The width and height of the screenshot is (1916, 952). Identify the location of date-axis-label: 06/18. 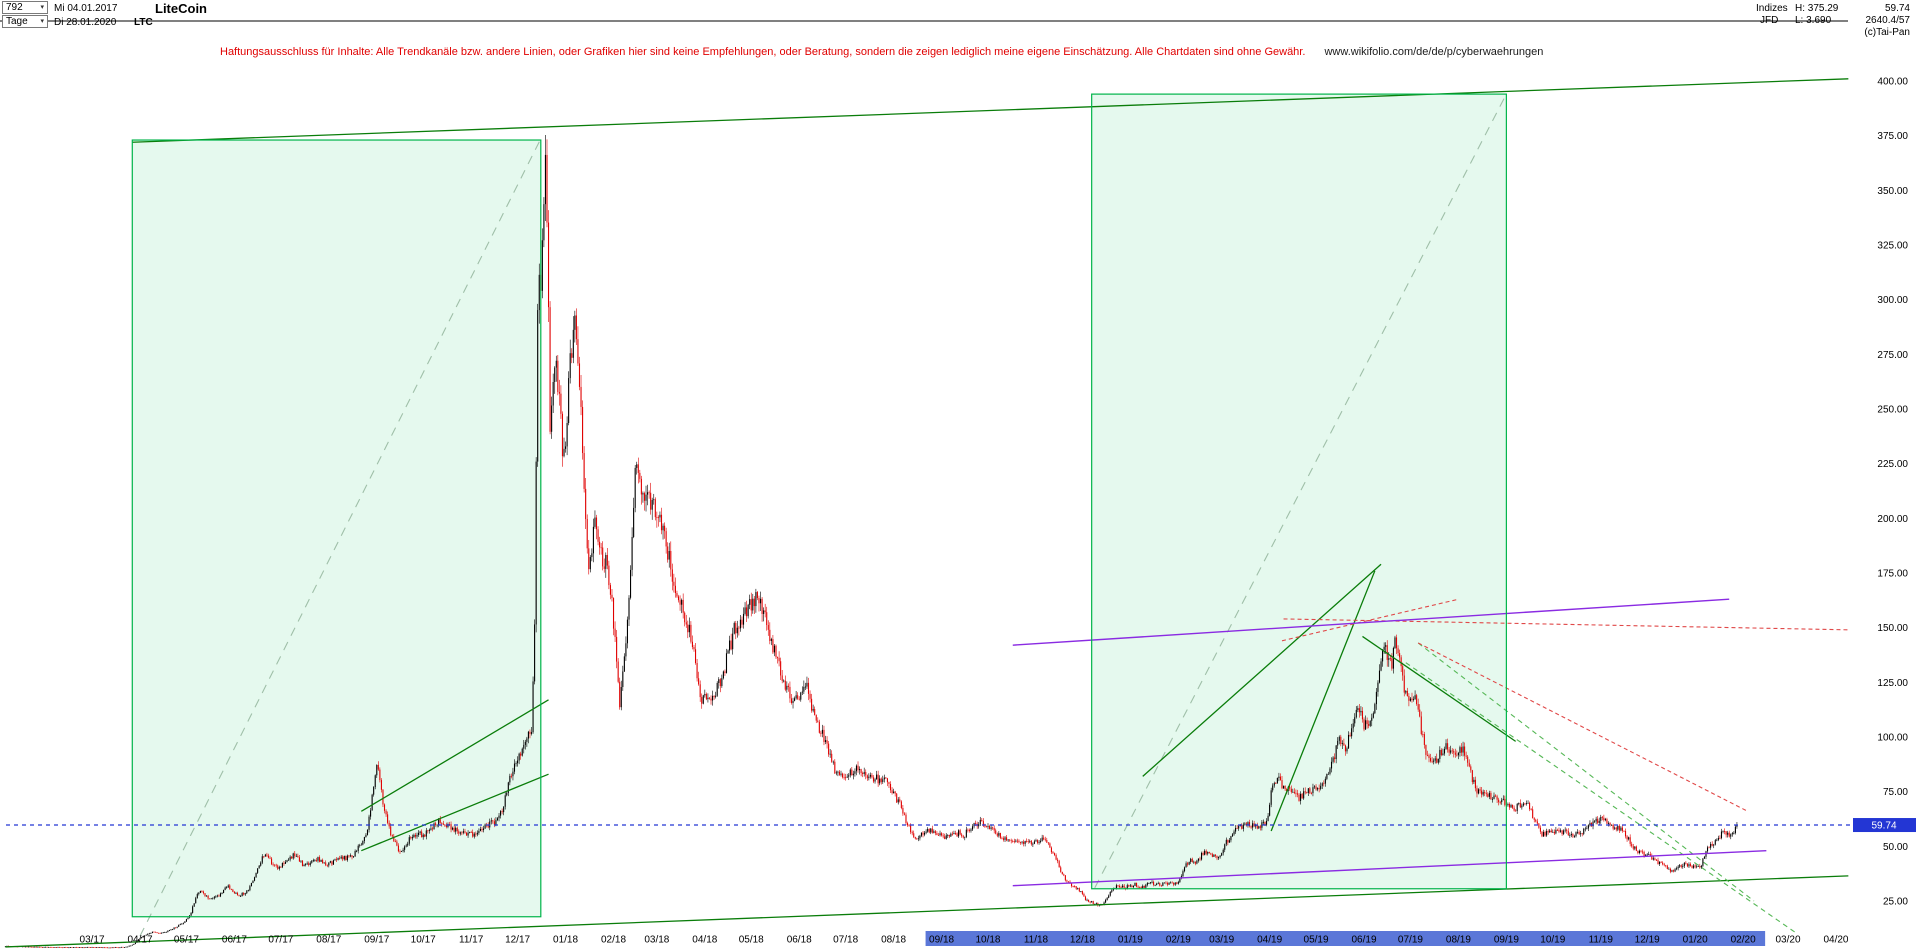
(799, 940).